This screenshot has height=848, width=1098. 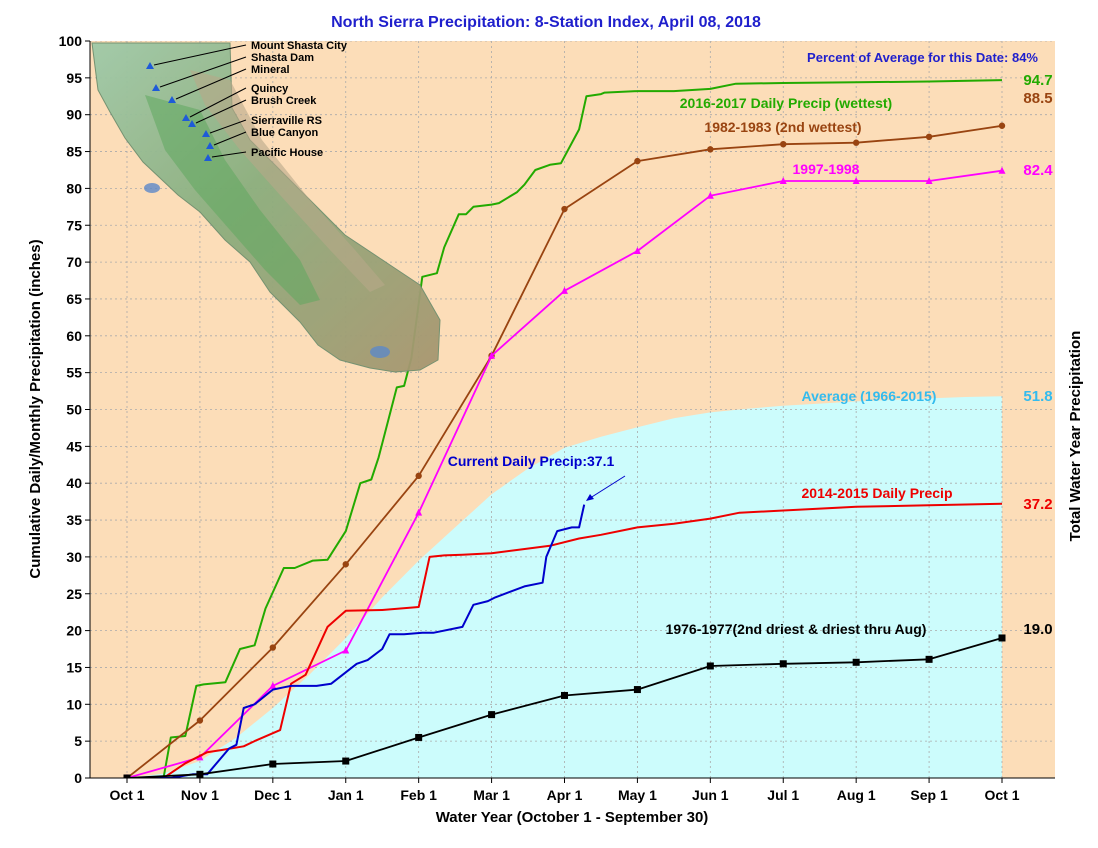 What do you see at coordinates (218, 102) in the screenshot?
I see `station-pointer-quincy` at bounding box center [218, 102].